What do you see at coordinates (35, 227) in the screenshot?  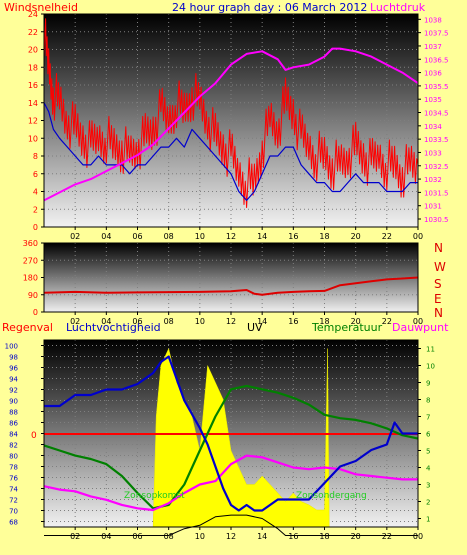 I see `left-tick-label: 0` at bounding box center [35, 227].